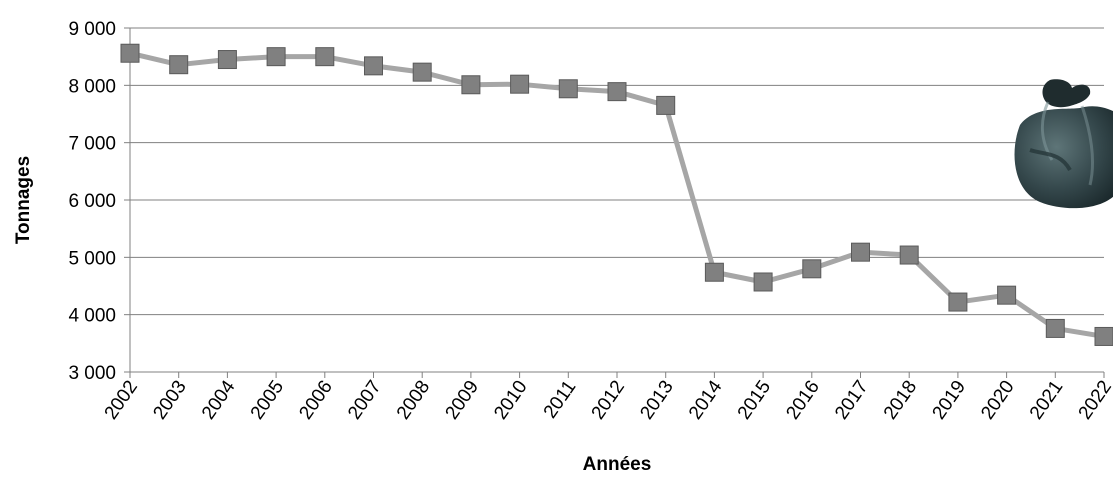  I want to click on x-tick-label: 2005, so click(267, 400).